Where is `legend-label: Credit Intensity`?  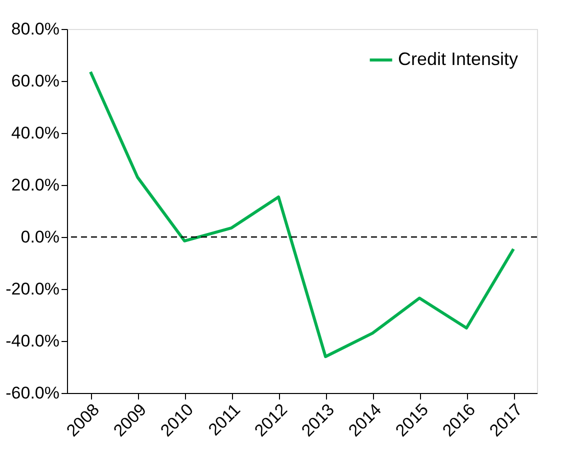 legend-label: Credit Intensity is located at coordinates (458, 59).